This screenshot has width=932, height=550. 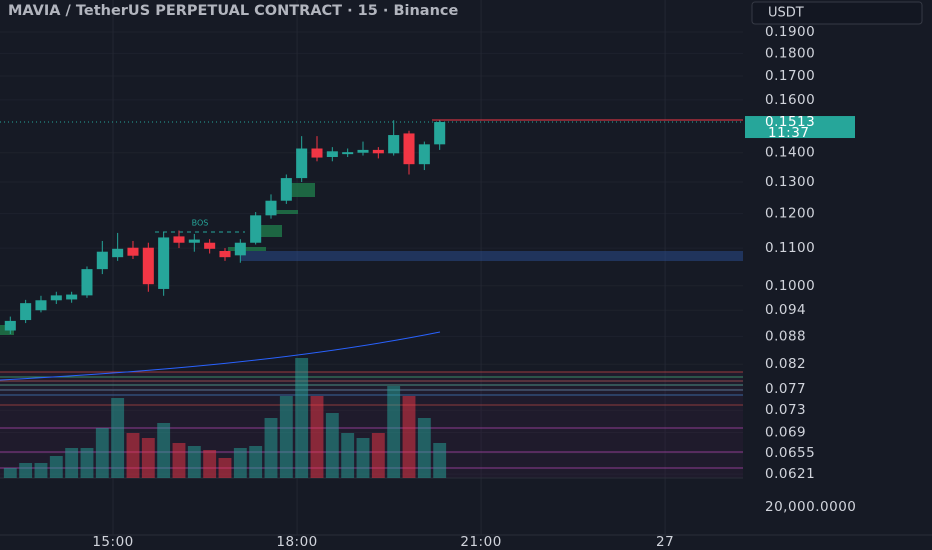 I want to click on volume-scale-label: 20,000.0000, so click(x=810, y=507).